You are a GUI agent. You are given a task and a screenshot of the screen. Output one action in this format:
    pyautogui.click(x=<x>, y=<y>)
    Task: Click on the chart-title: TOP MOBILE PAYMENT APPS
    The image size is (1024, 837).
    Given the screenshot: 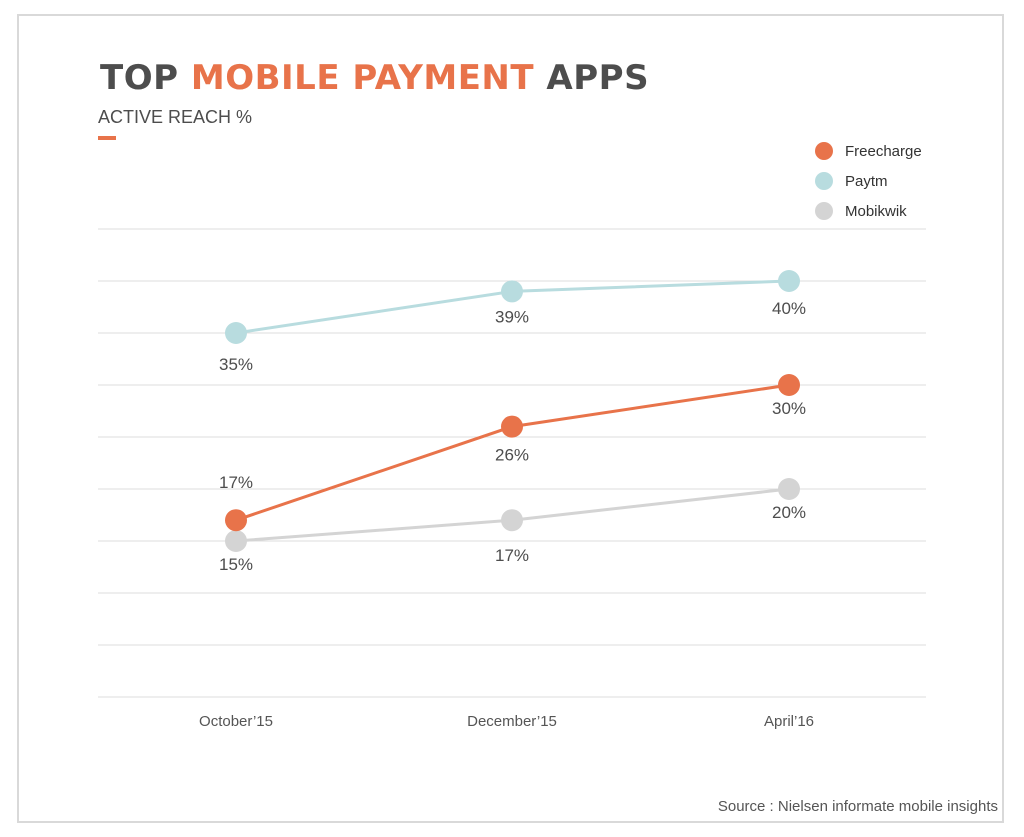 What is the action you would take?
    pyautogui.click(x=374, y=78)
    